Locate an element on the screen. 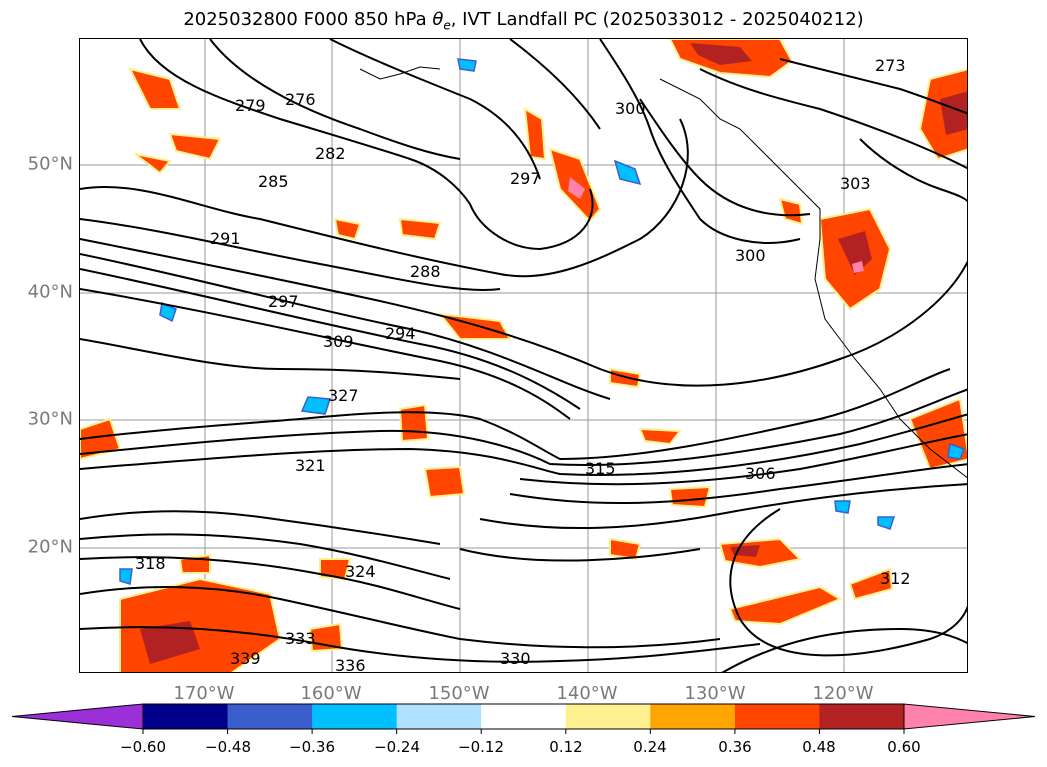 This screenshot has height=767, width=1047. colorbar-tick: −0.60 is located at coordinates (143, 747).